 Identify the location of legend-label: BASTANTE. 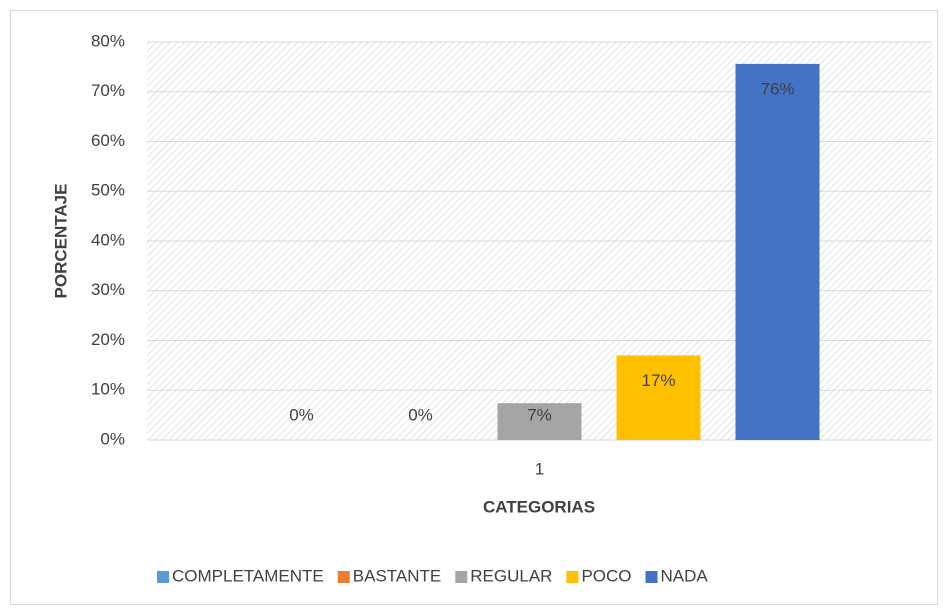
(397, 575).